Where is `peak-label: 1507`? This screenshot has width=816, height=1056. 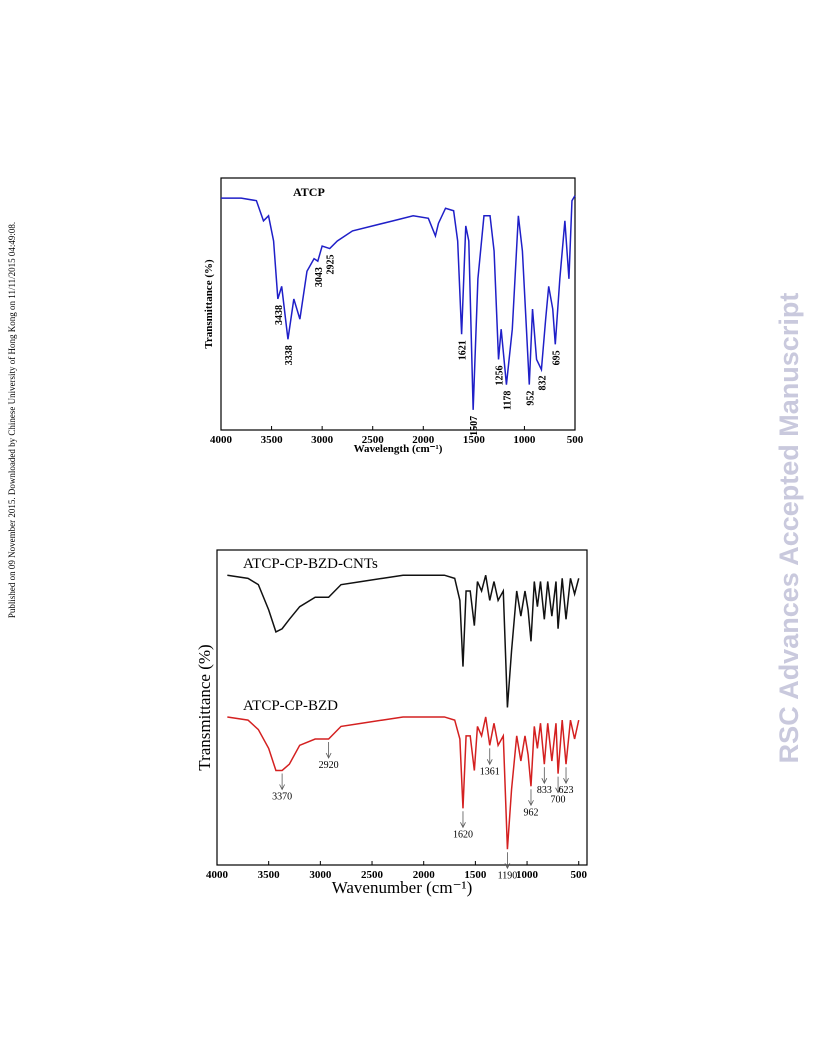 peak-label: 1507 is located at coordinates (474, 426).